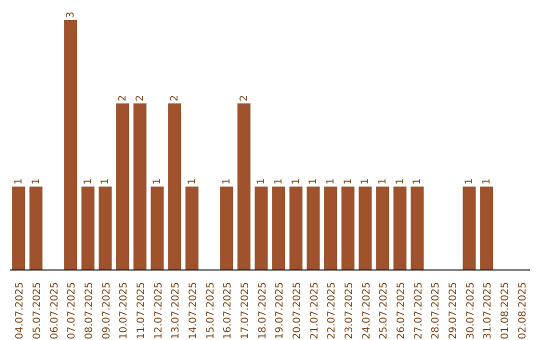 This screenshot has height=340, width=540. I want to click on x-tick-label: 12.07.2025, so click(158, 311).